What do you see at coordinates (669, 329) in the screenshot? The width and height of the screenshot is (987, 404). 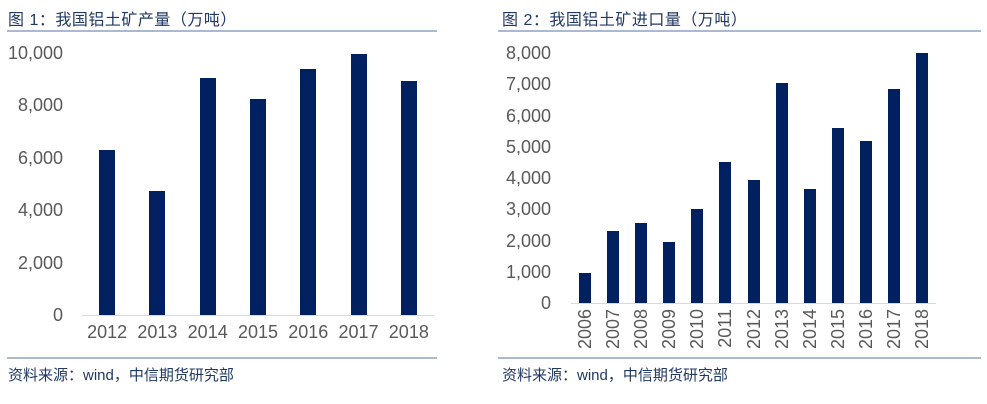 I see `x-tick-label: 2009` at bounding box center [669, 329].